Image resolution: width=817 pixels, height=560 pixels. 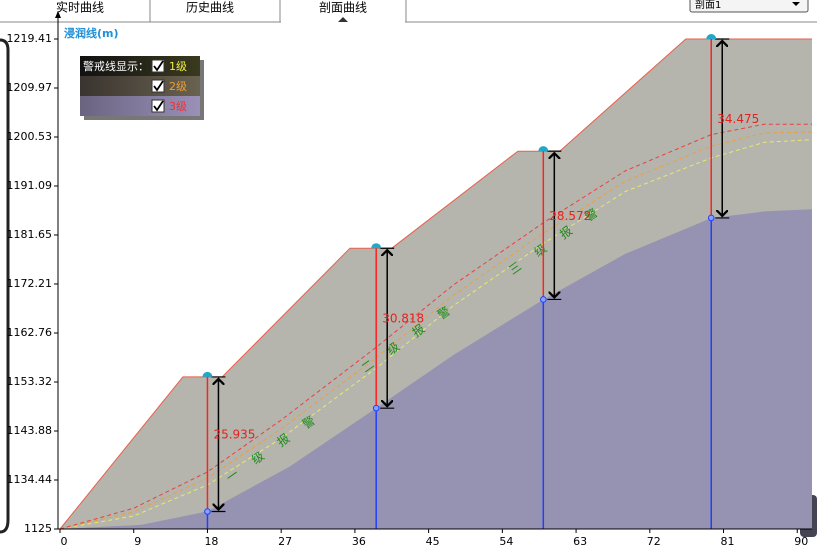 What do you see at coordinates (30, 283) in the screenshot?
I see `y-tick-label: 1172.21` at bounding box center [30, 283].